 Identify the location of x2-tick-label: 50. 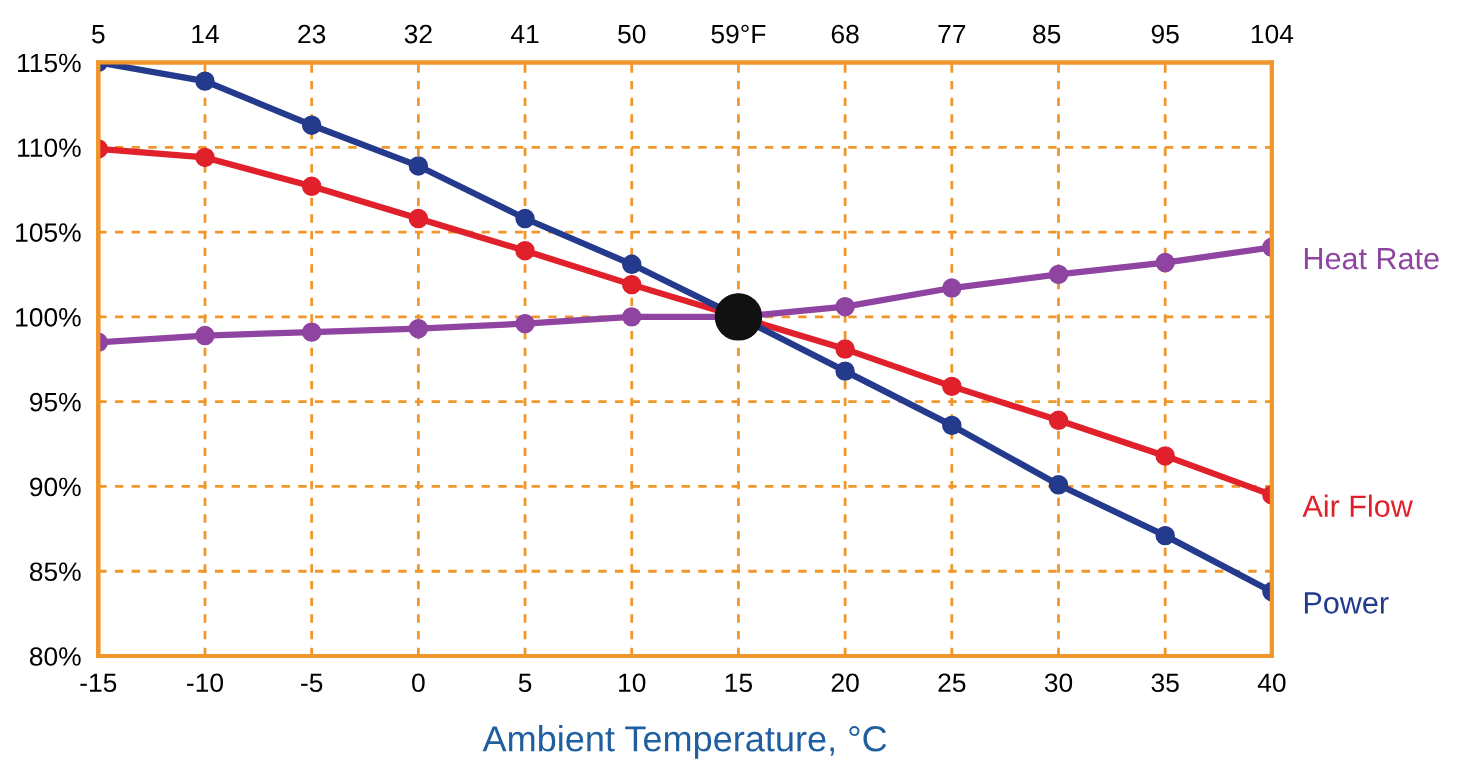
(632, 34).